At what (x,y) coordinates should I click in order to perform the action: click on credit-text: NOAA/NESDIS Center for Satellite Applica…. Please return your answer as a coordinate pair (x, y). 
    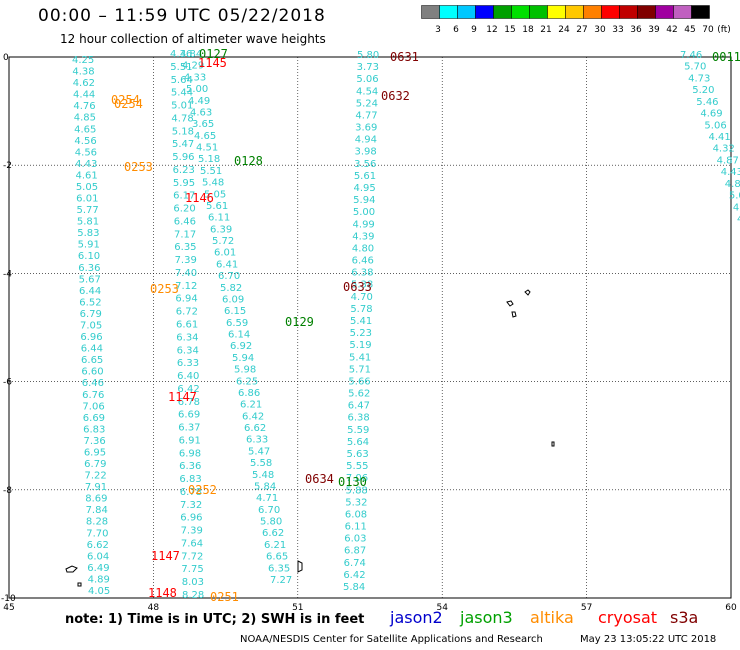
    Looking at the image, I should click on (391, 639).